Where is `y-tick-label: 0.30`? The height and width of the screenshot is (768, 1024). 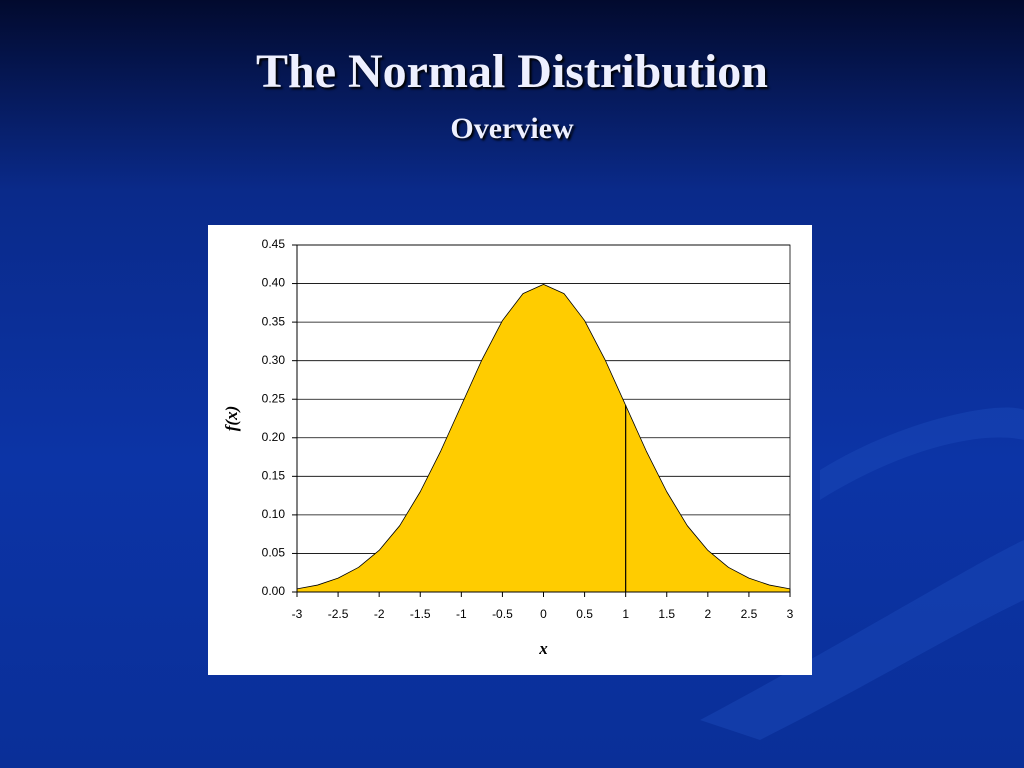
y-tick-label: 0.30 is located at coordinates (274, 360).